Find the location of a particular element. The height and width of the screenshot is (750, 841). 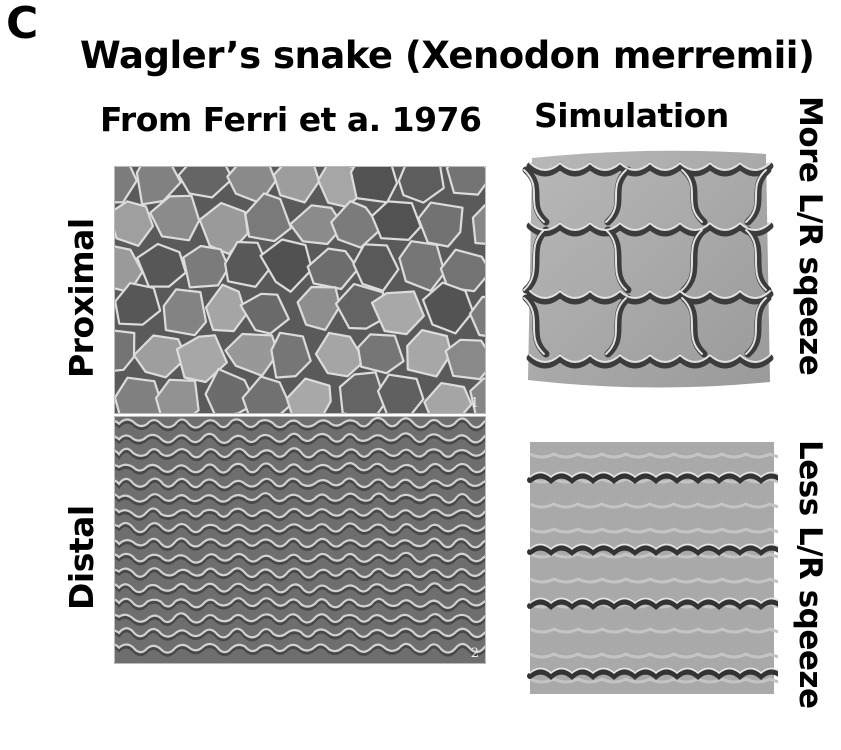

panel-letter: C is located at coordinates (22, 24).